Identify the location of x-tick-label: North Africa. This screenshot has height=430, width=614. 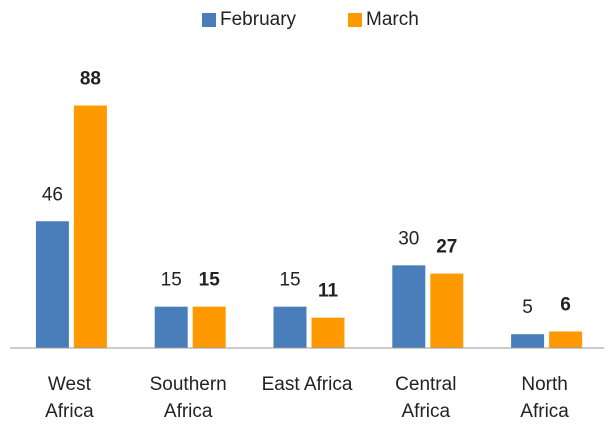
(544, 398).